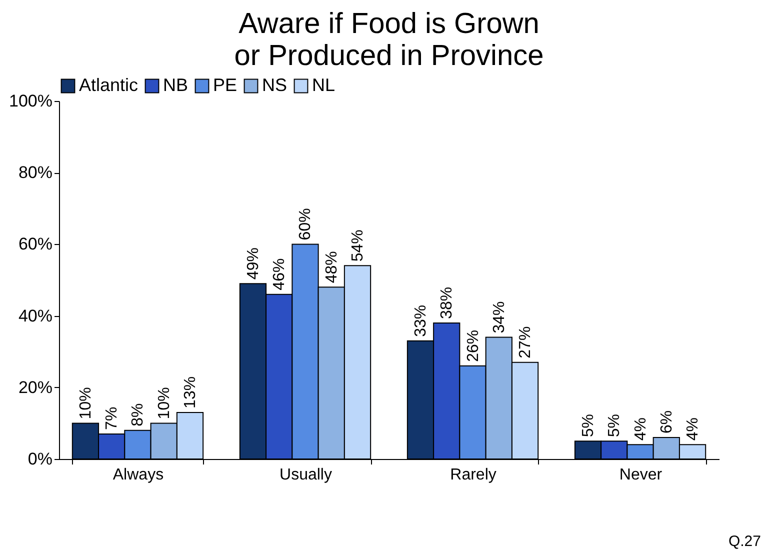  Describe the element at coordinates (421, 320) in the screenshot. I see `text: 33%` at that location.